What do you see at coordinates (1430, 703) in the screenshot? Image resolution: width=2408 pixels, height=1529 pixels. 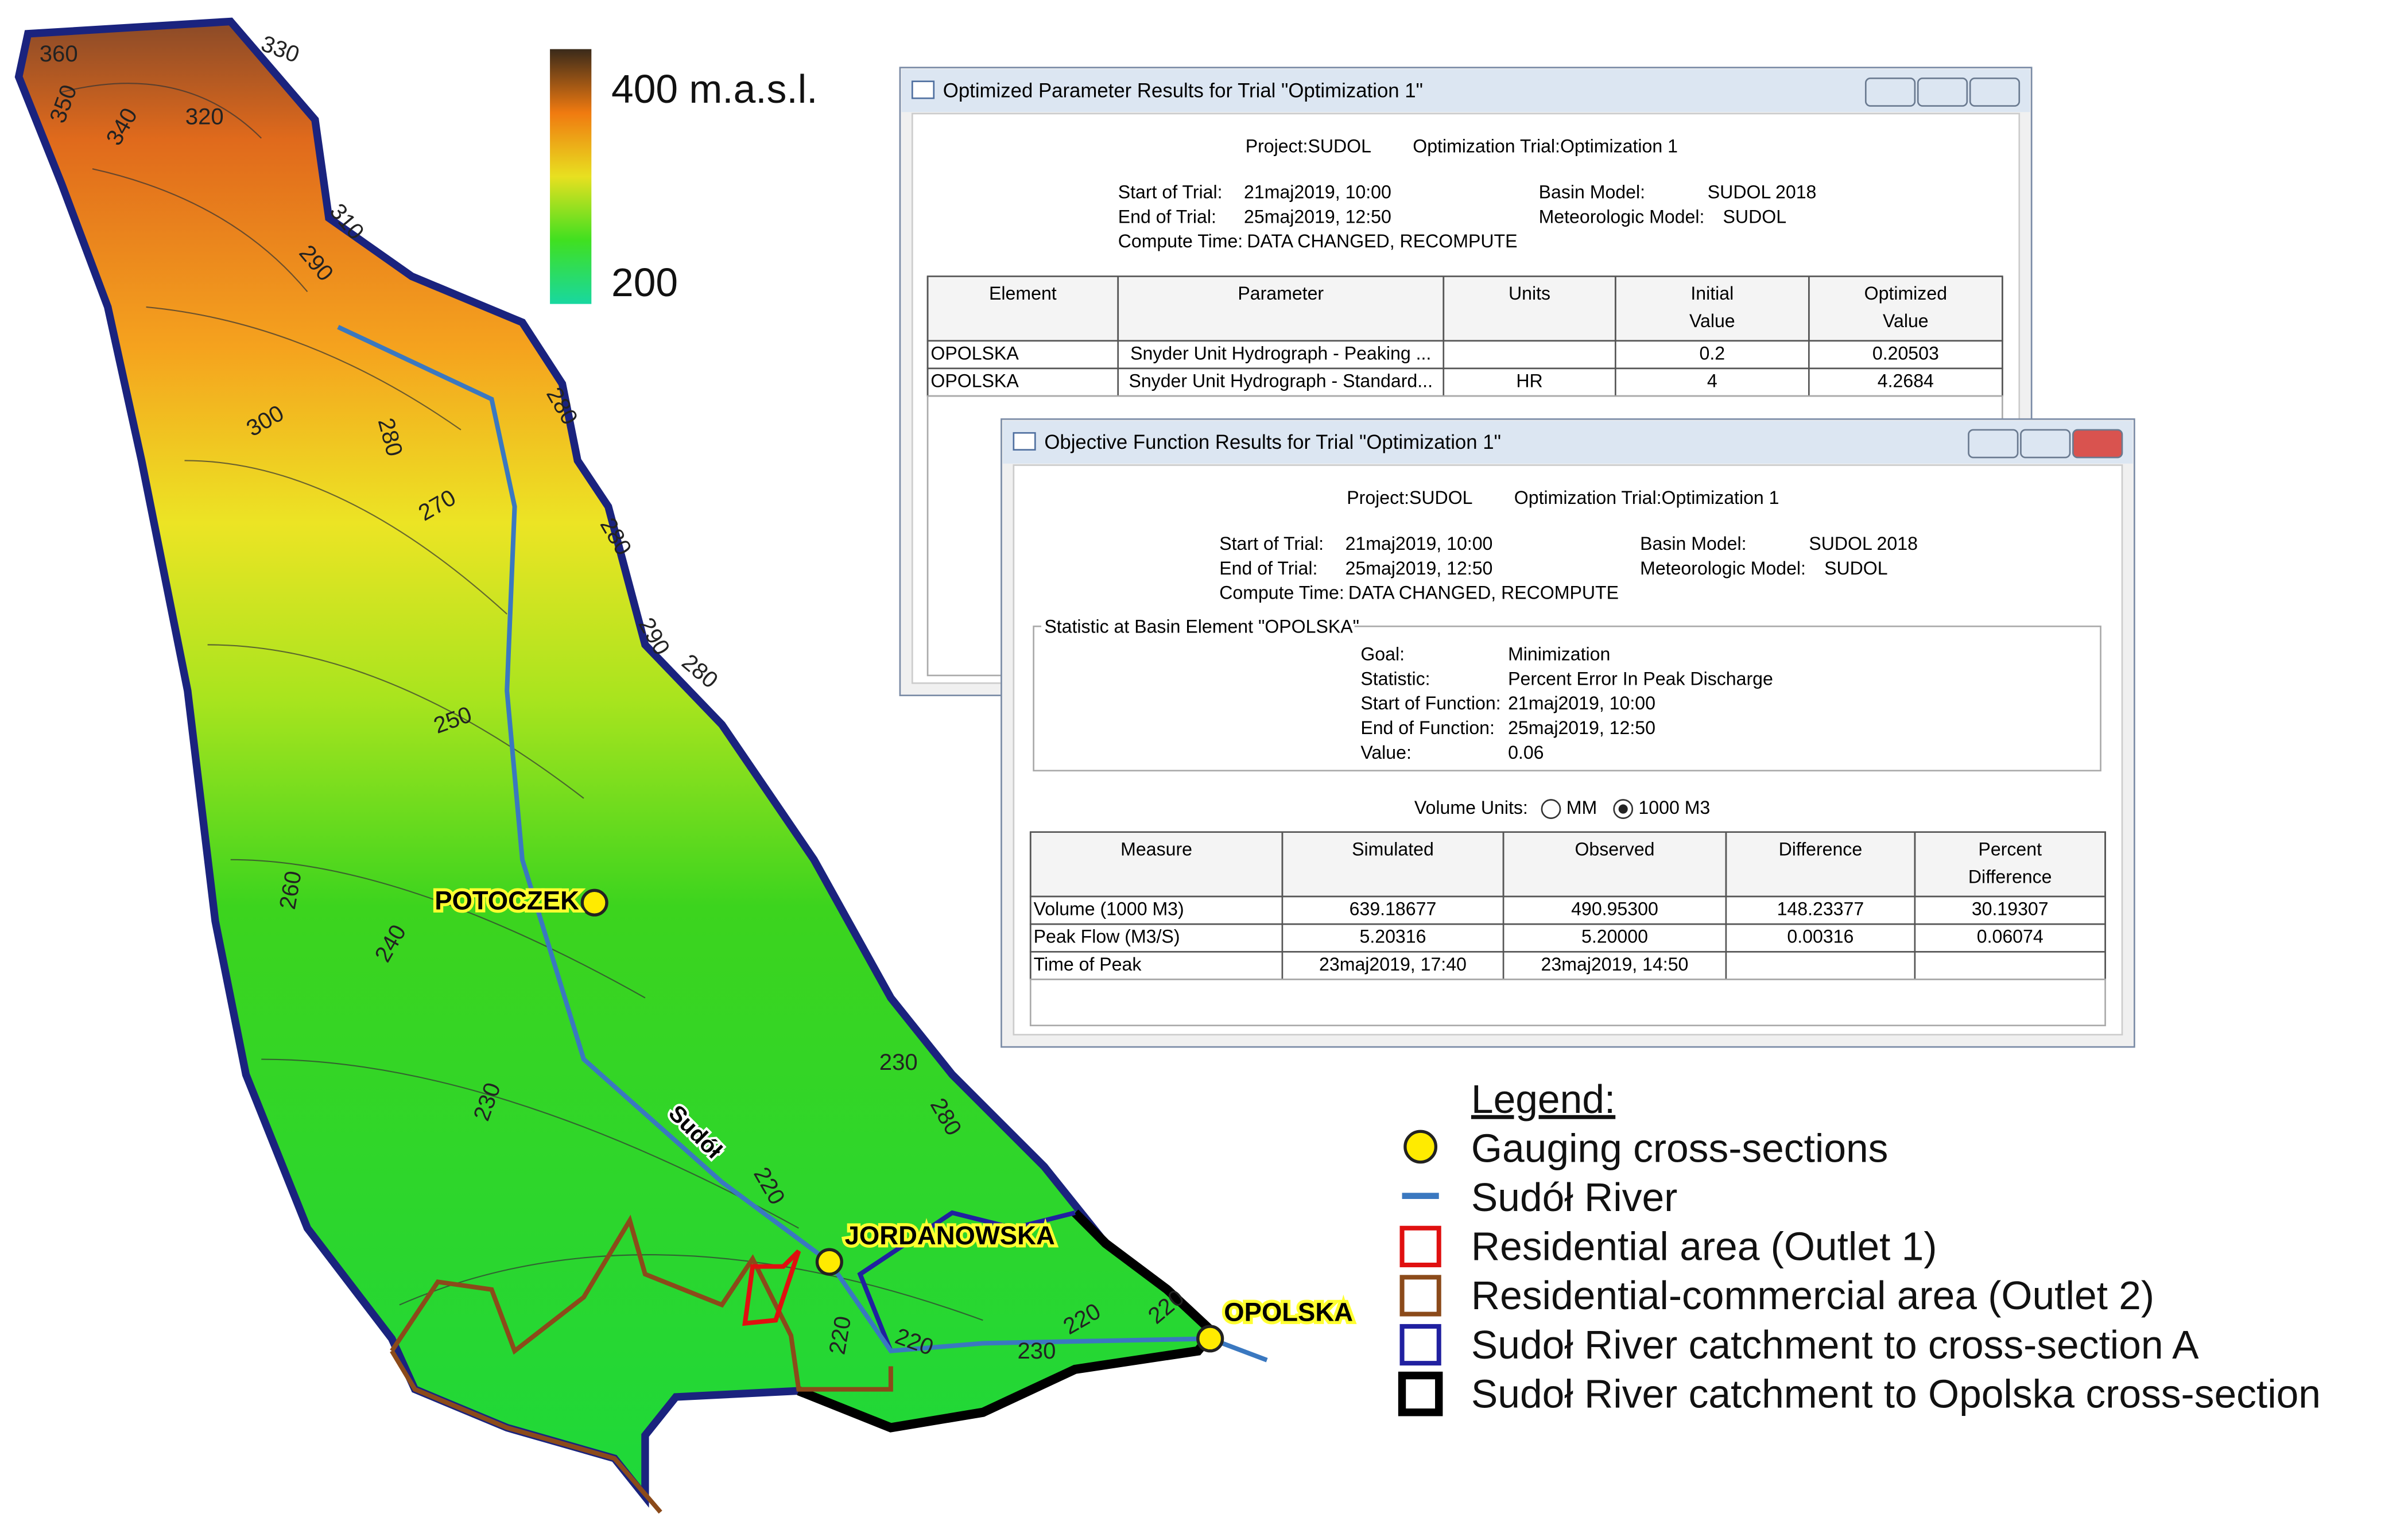 I see `stat-label: Start of Function:` at bounding box center [1430, 703].